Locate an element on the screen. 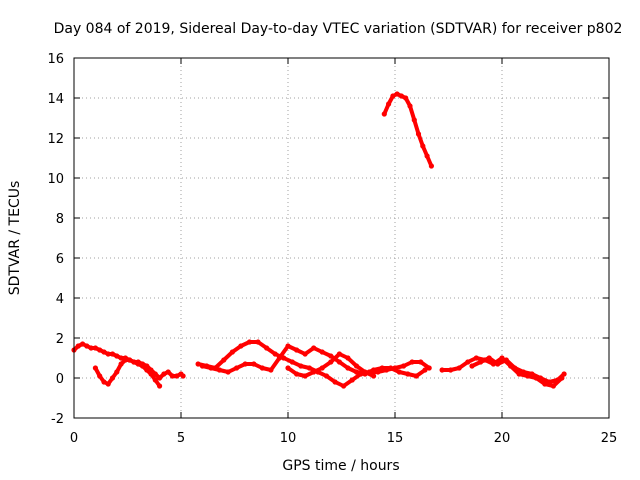  y-tick-label: 14 is located at coordinates (55, 99).